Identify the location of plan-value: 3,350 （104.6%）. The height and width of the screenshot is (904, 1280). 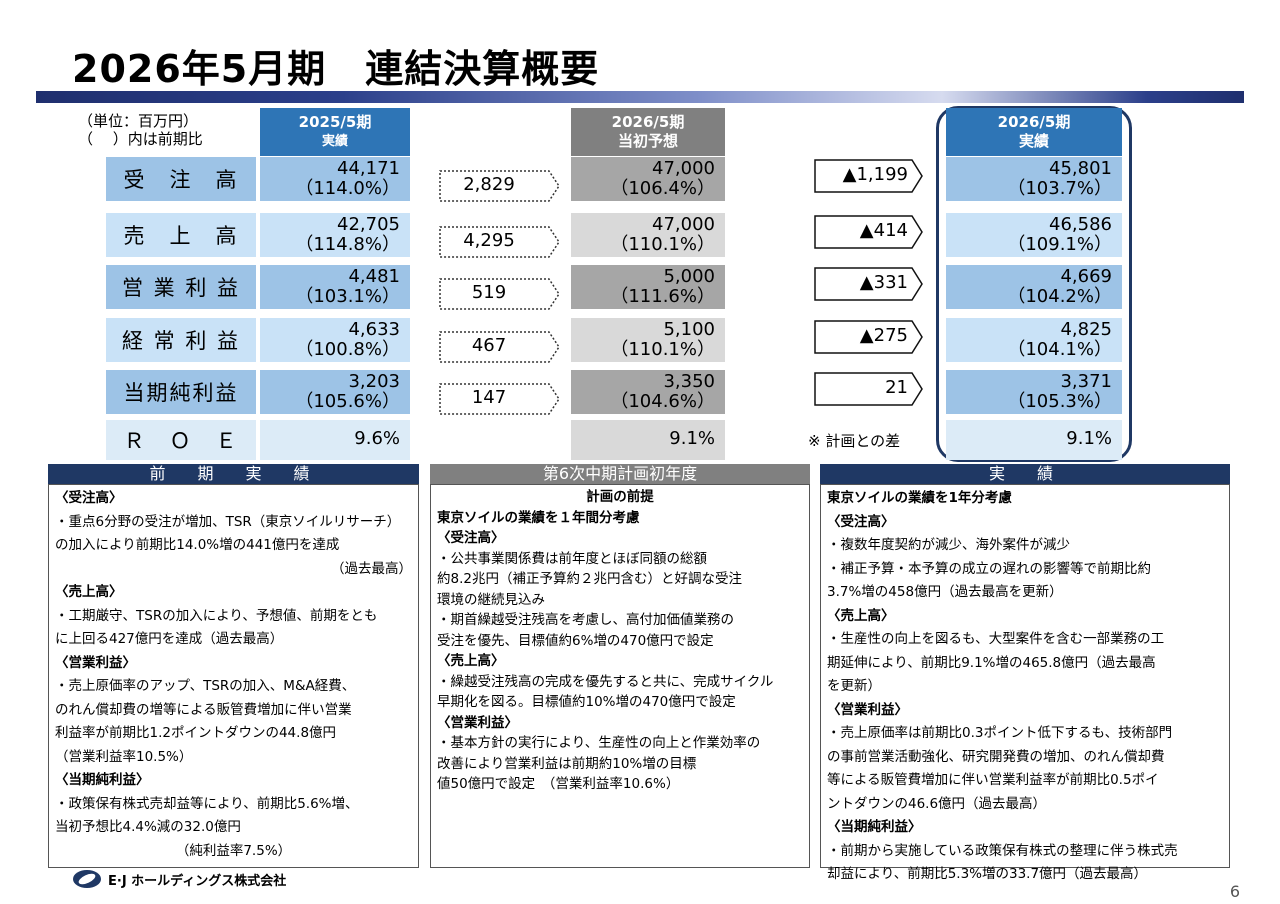
(648, 392).